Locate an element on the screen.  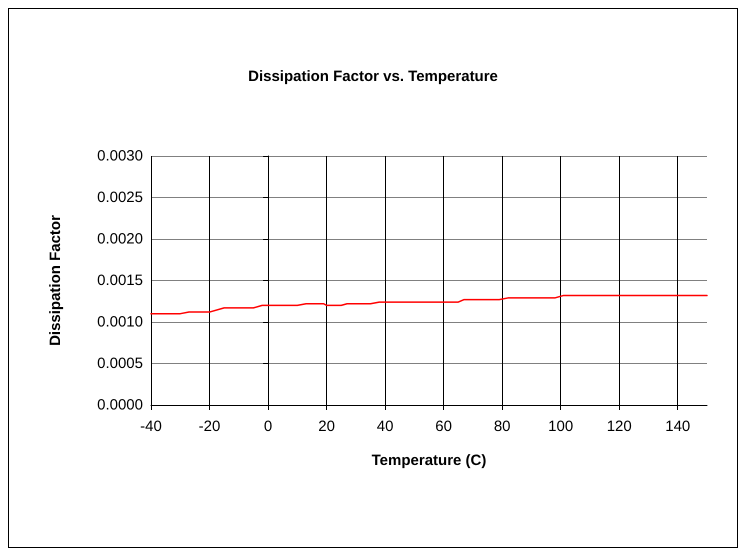
y-tick-label: 0.0025 is located at coordinates (120, 197).